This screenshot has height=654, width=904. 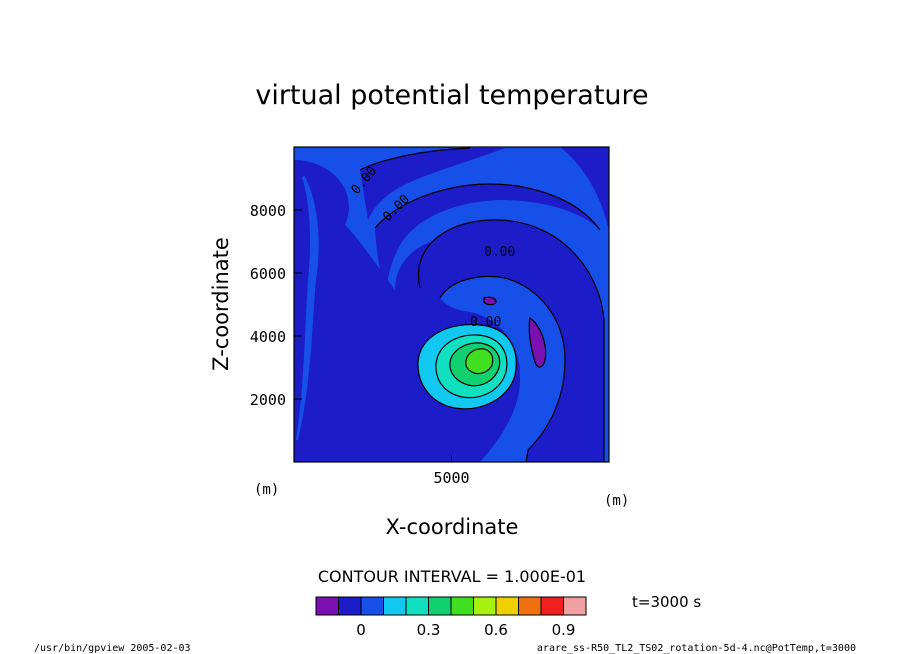 What do you see at coordinates (666, 602) in the screenshot?
I see `time-text: t=3000 s` at bounding box center [666, 602].